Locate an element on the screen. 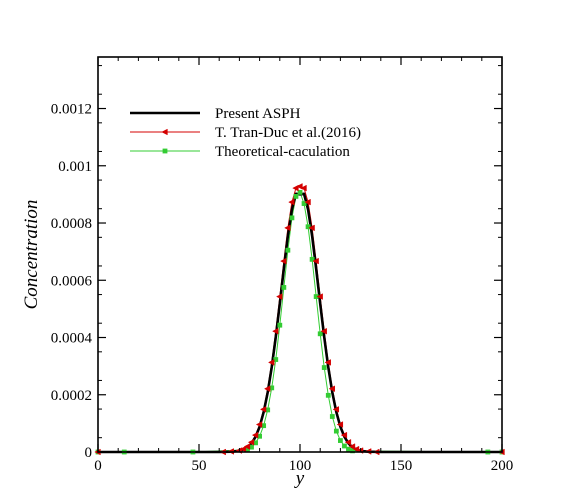 The height and width of the screenshot is (504, 568). y-tick-label: 0.0002 is located at coordinates (71, 396).